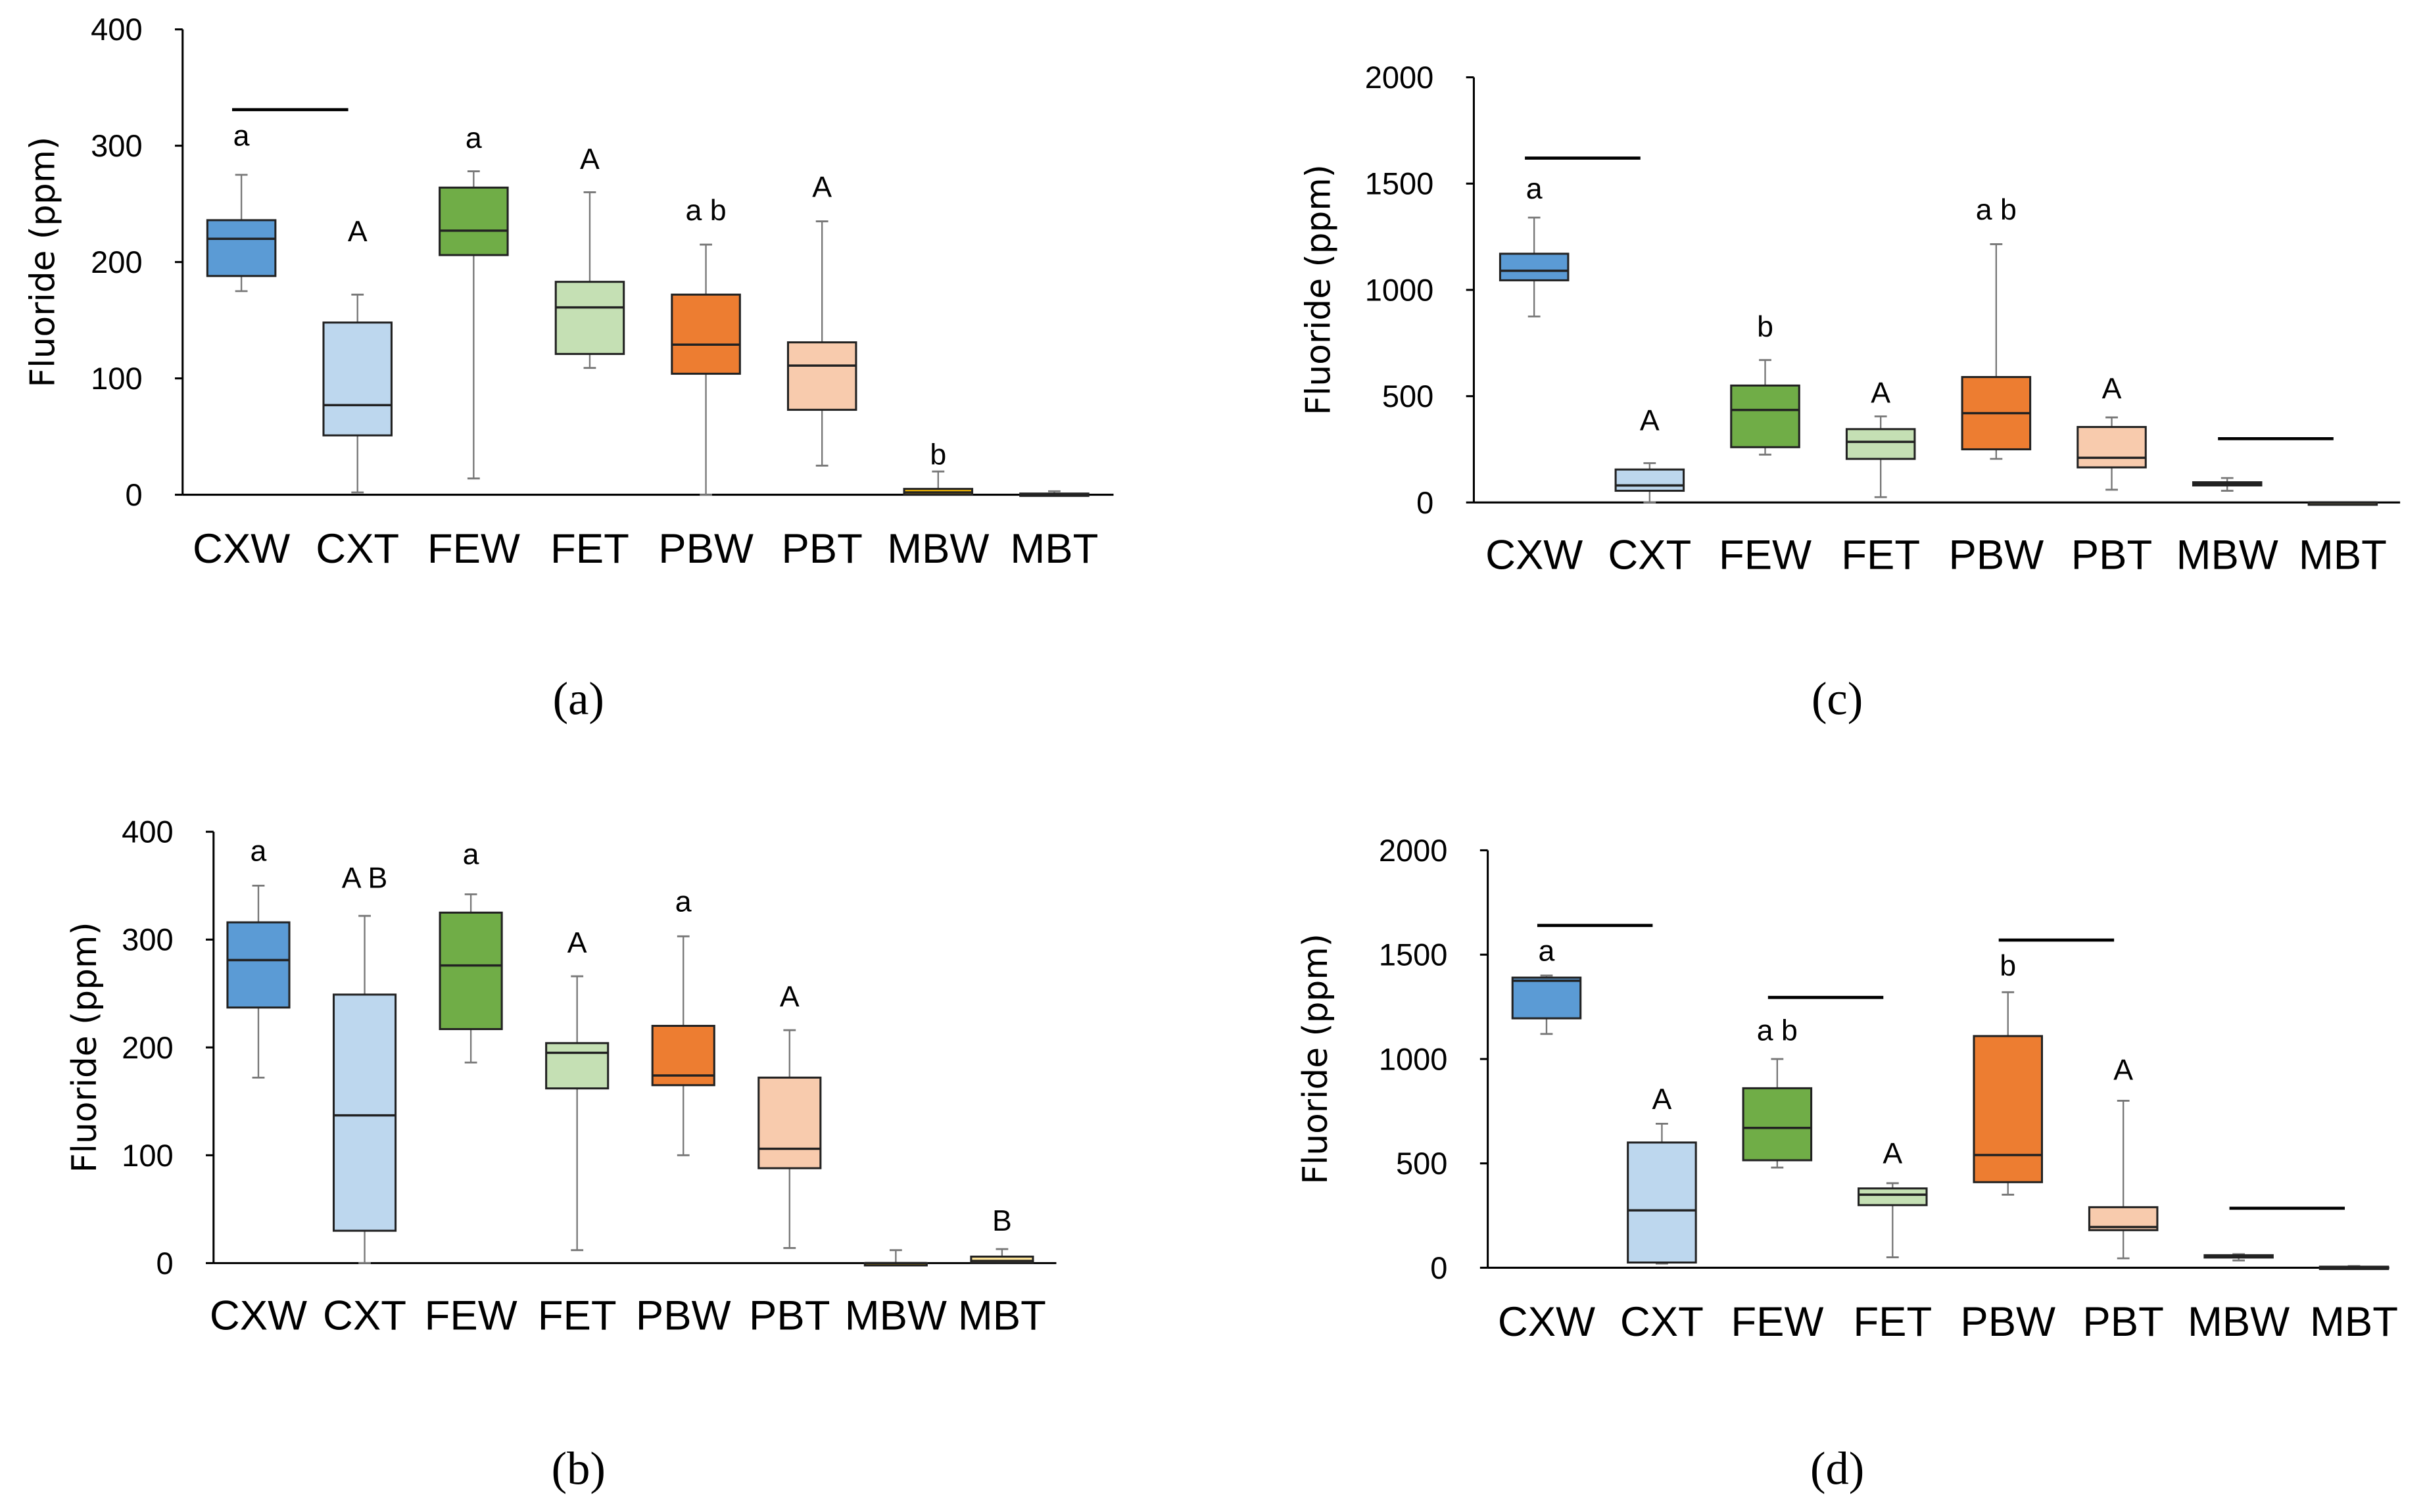  What do you see at coordinates (1996, 327) in the screenshot?
I see `box-pbw: a b` at bounding box center [1996, 327].